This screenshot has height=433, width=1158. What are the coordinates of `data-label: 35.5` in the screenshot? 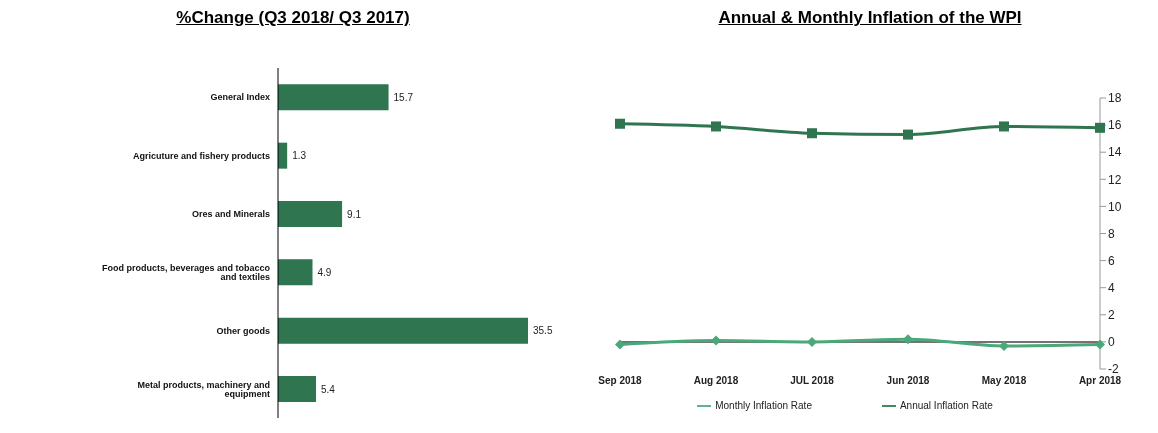 It's located at (543, 331).